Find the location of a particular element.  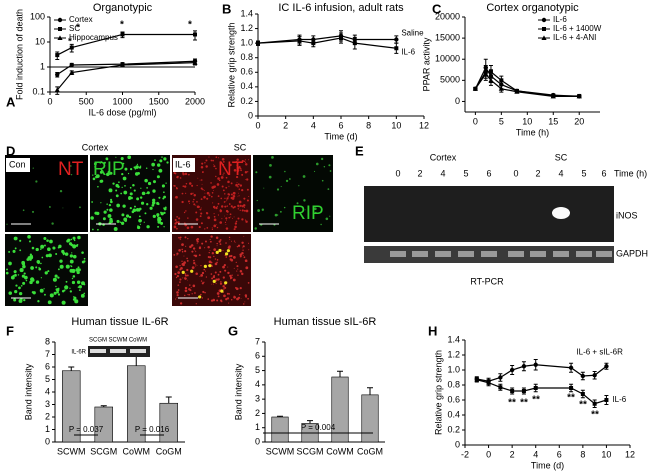

x-tick-label: 8 is located at coordinates (582, 454).